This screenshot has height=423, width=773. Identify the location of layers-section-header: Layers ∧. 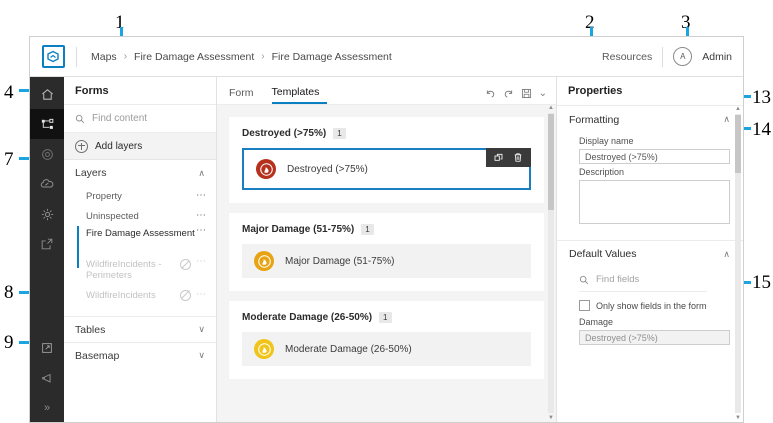
(140, 173).